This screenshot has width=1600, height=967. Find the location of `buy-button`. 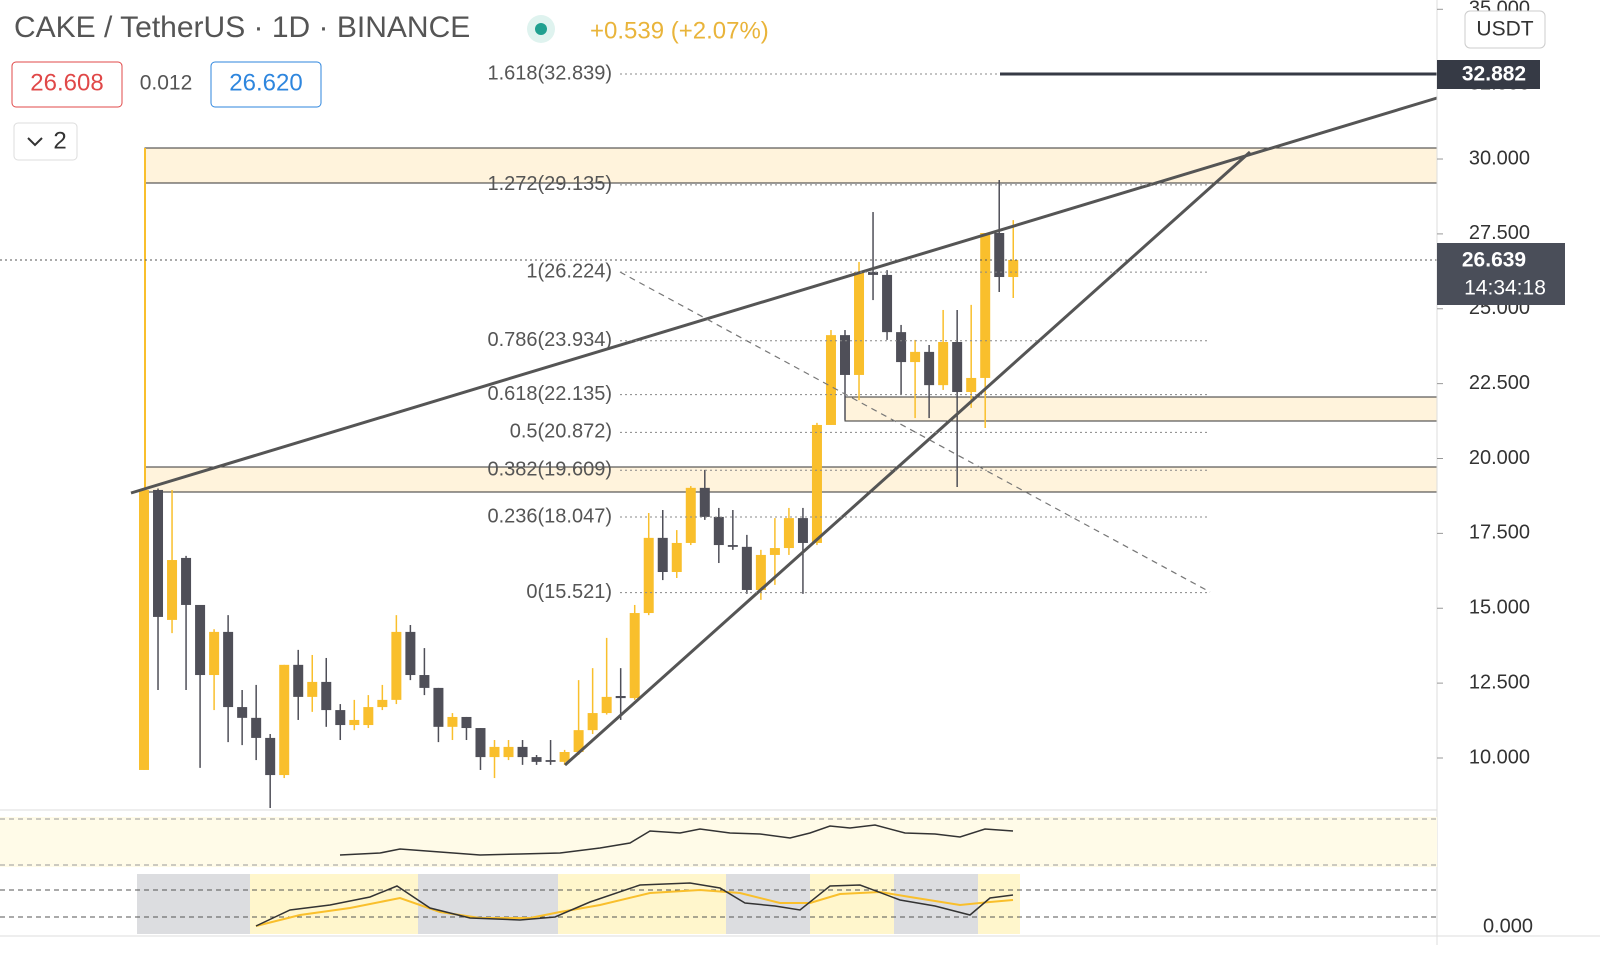

buy-button is located at coordinates (266, 84).